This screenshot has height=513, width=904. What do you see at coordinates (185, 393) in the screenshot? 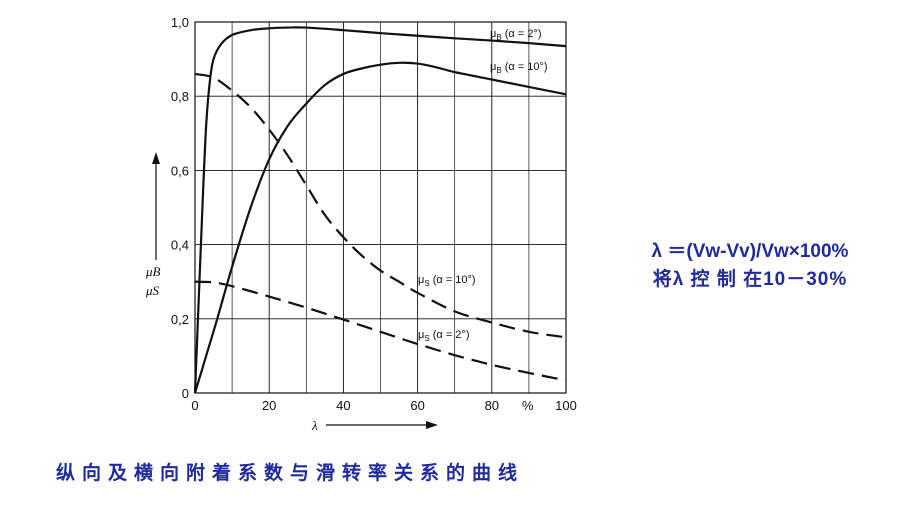
I see `y-tick-label: 0` at bounding box center [185, 393].